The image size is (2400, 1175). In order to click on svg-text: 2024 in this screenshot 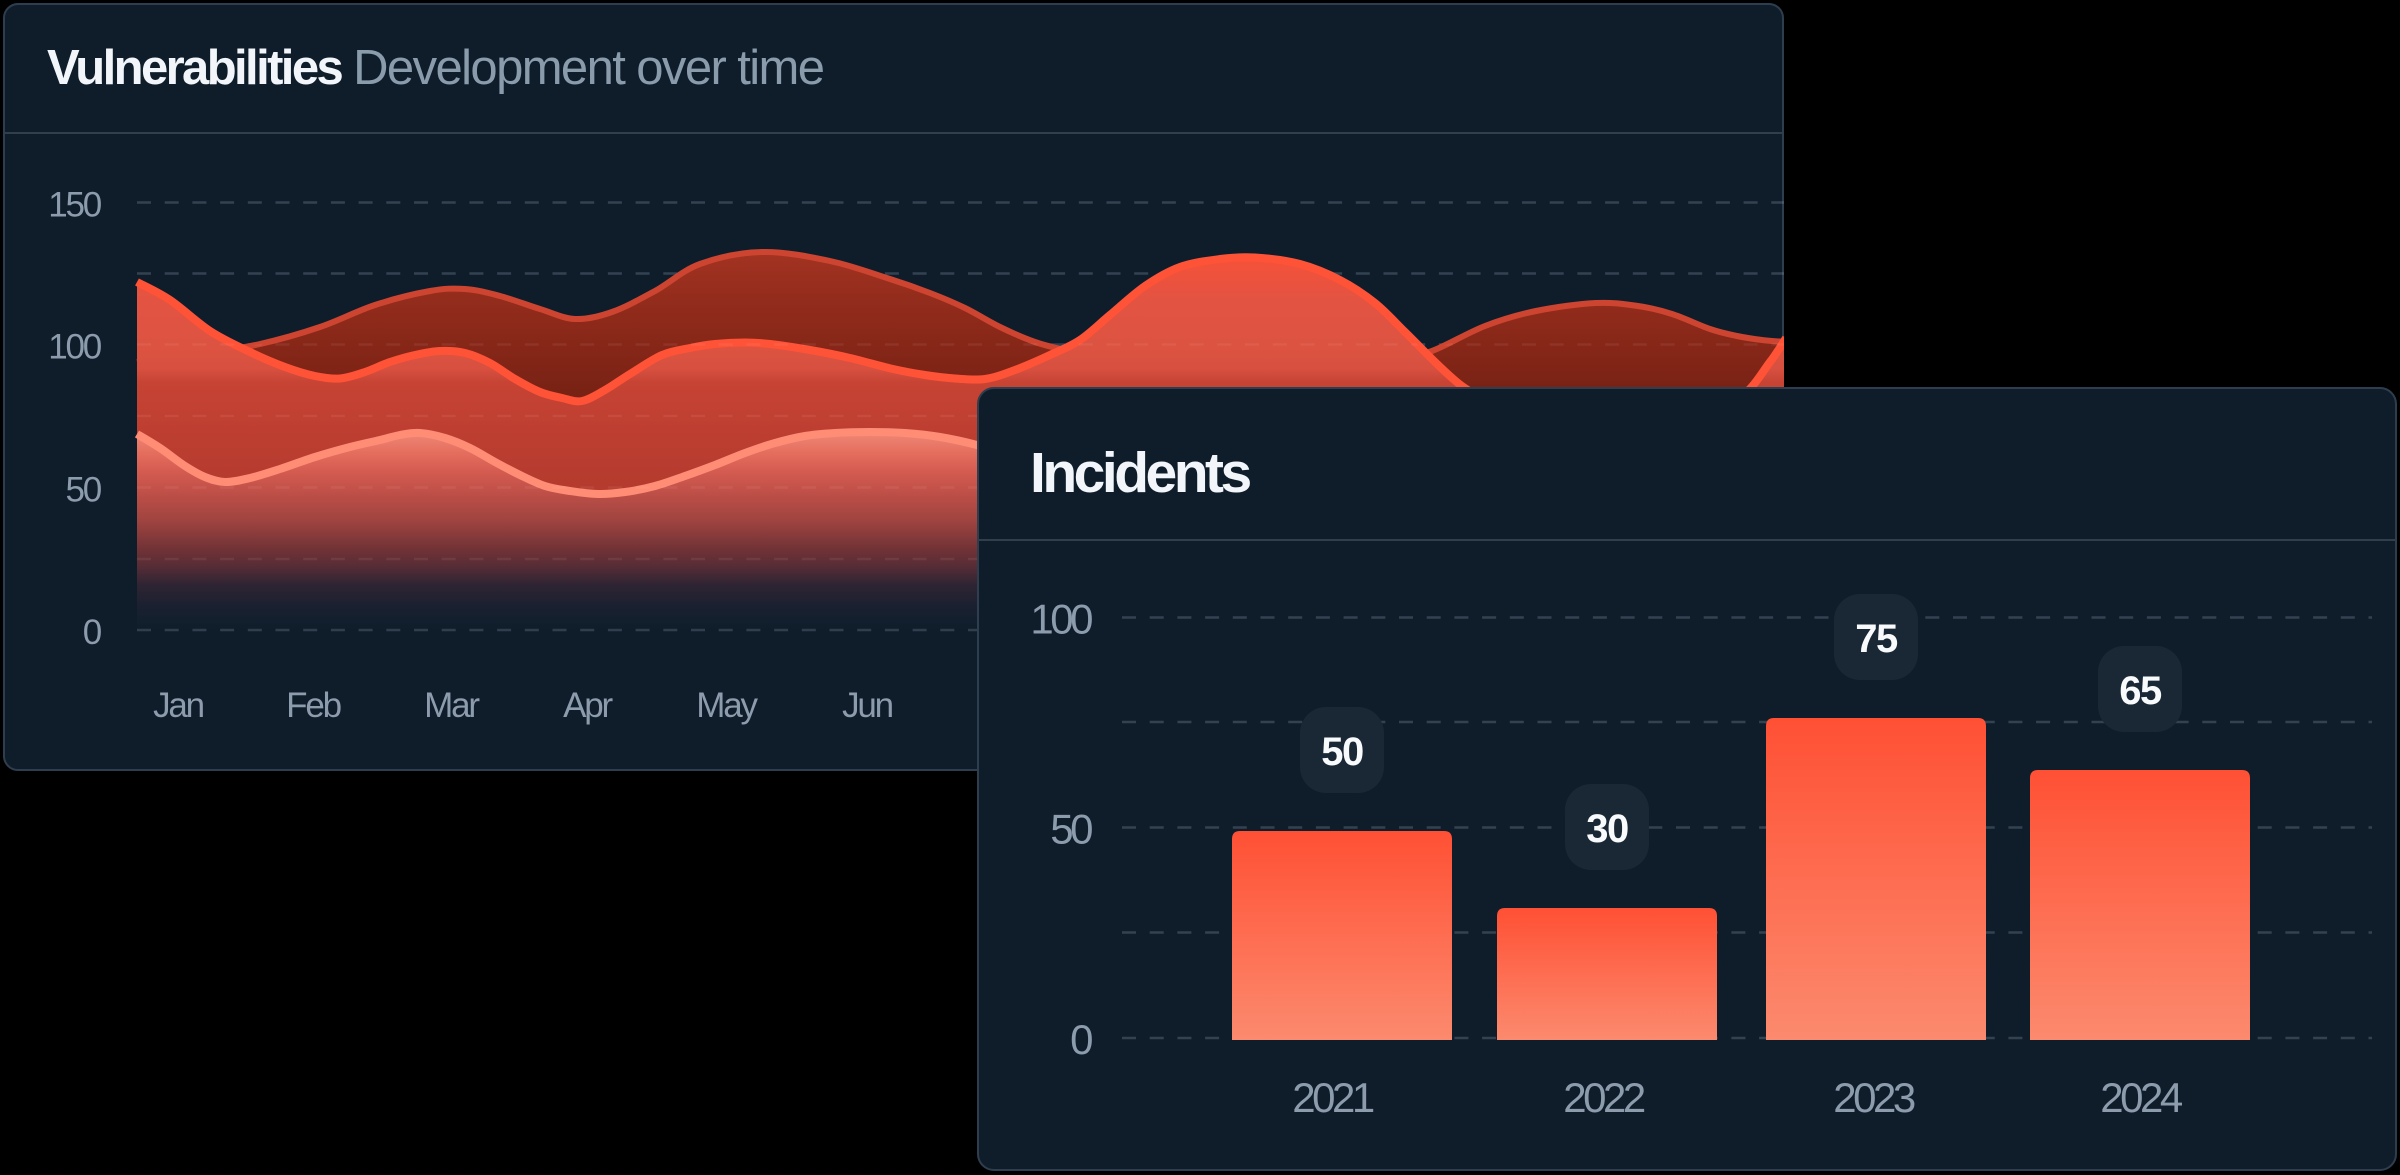, I will do `click(2141, 1097)`.